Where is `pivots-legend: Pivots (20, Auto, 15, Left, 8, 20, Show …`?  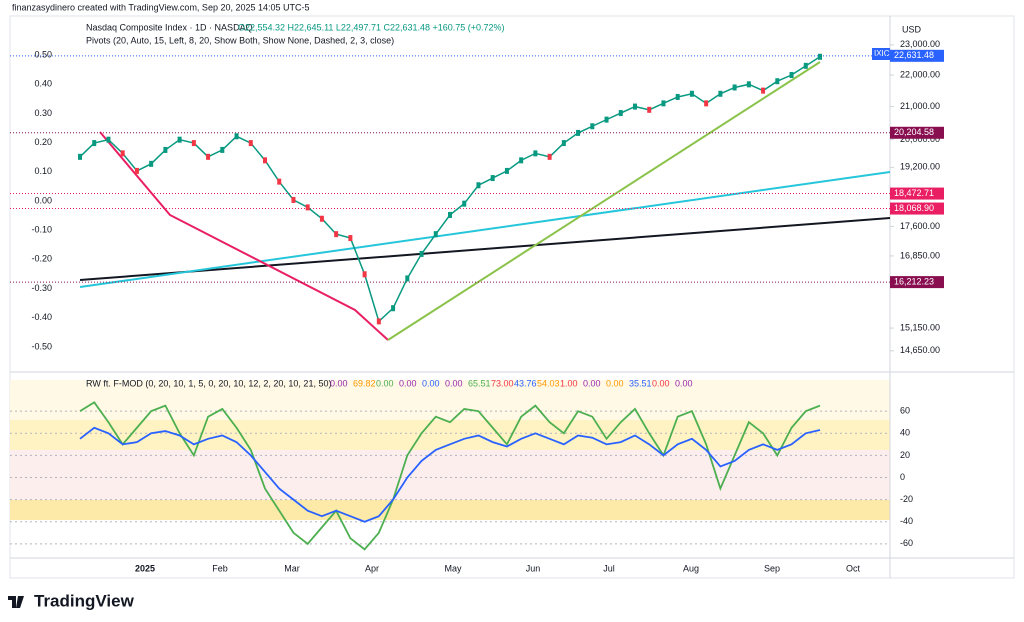
pivots-legend: Pivots (20, Auto, 15, Left, 8, 20, Show … is located at coordinates (240, 40).